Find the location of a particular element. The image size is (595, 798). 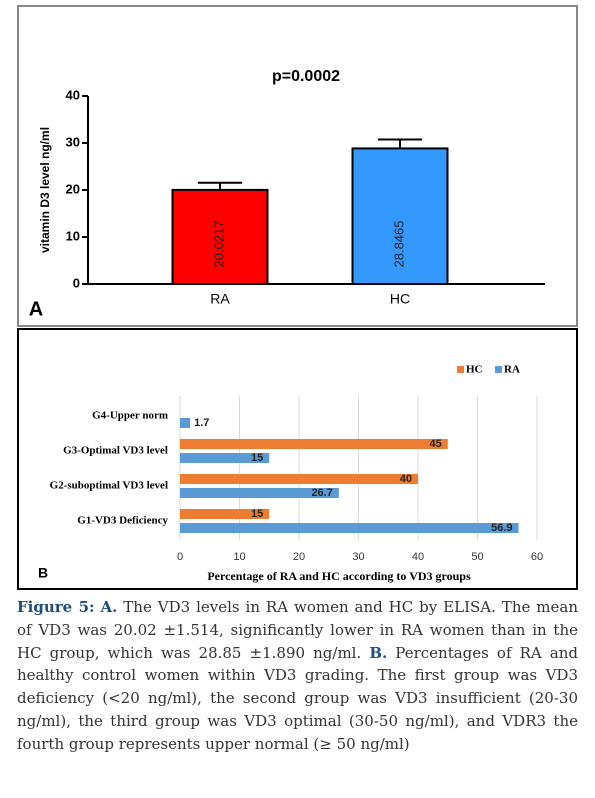

caption-marker: A. is located at coordinates (109, 607).